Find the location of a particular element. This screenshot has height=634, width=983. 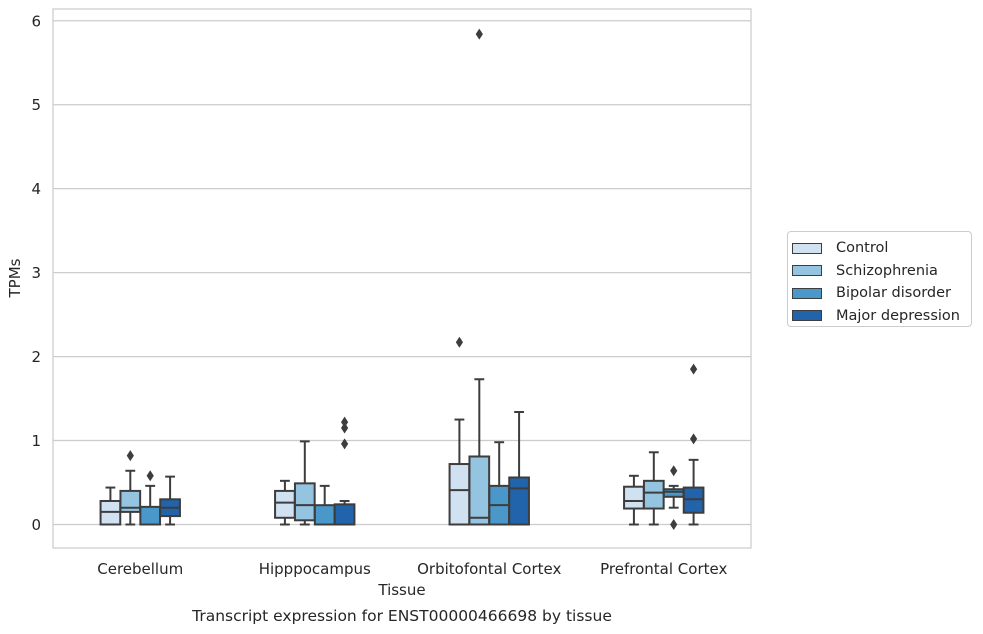

legend-label: Control is located at coordinates (862, 248).